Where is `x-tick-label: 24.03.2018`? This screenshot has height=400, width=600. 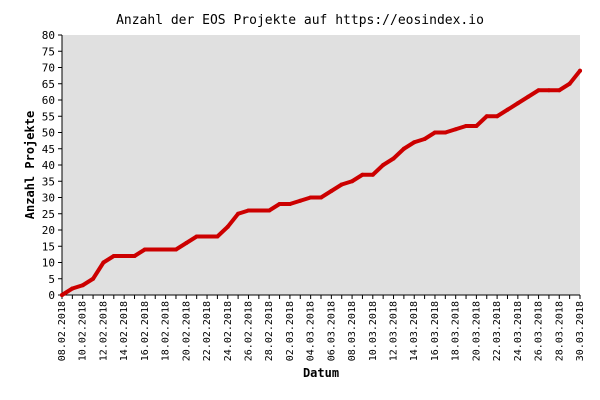
x-tick-label: 24.03.2018 is located at coordinates (518, 331).